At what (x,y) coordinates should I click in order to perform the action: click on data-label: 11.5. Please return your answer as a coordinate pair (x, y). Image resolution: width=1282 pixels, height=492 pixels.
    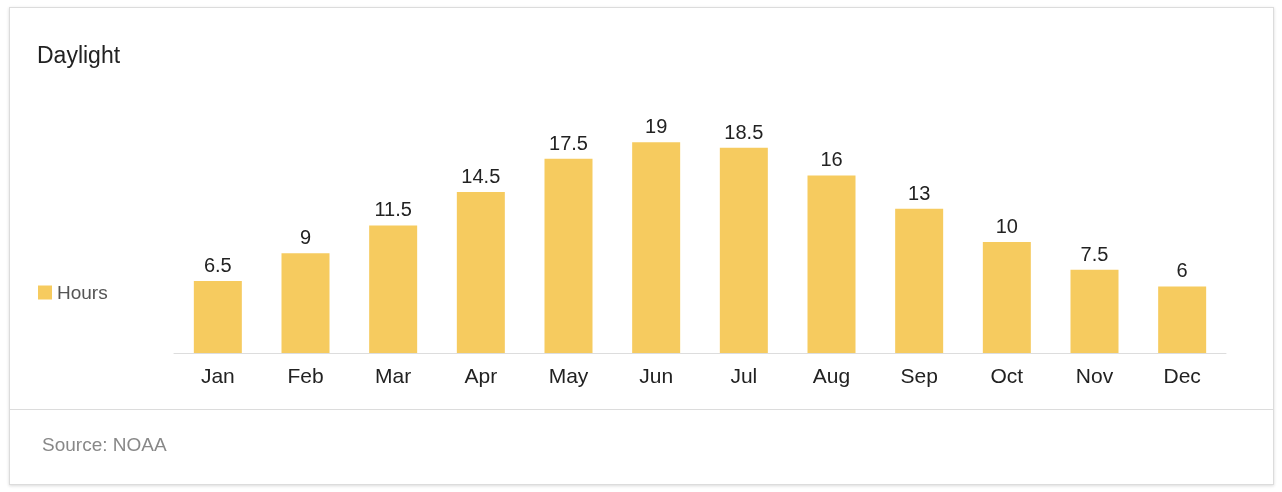
    Looking at the image, I should click on (393, 209).